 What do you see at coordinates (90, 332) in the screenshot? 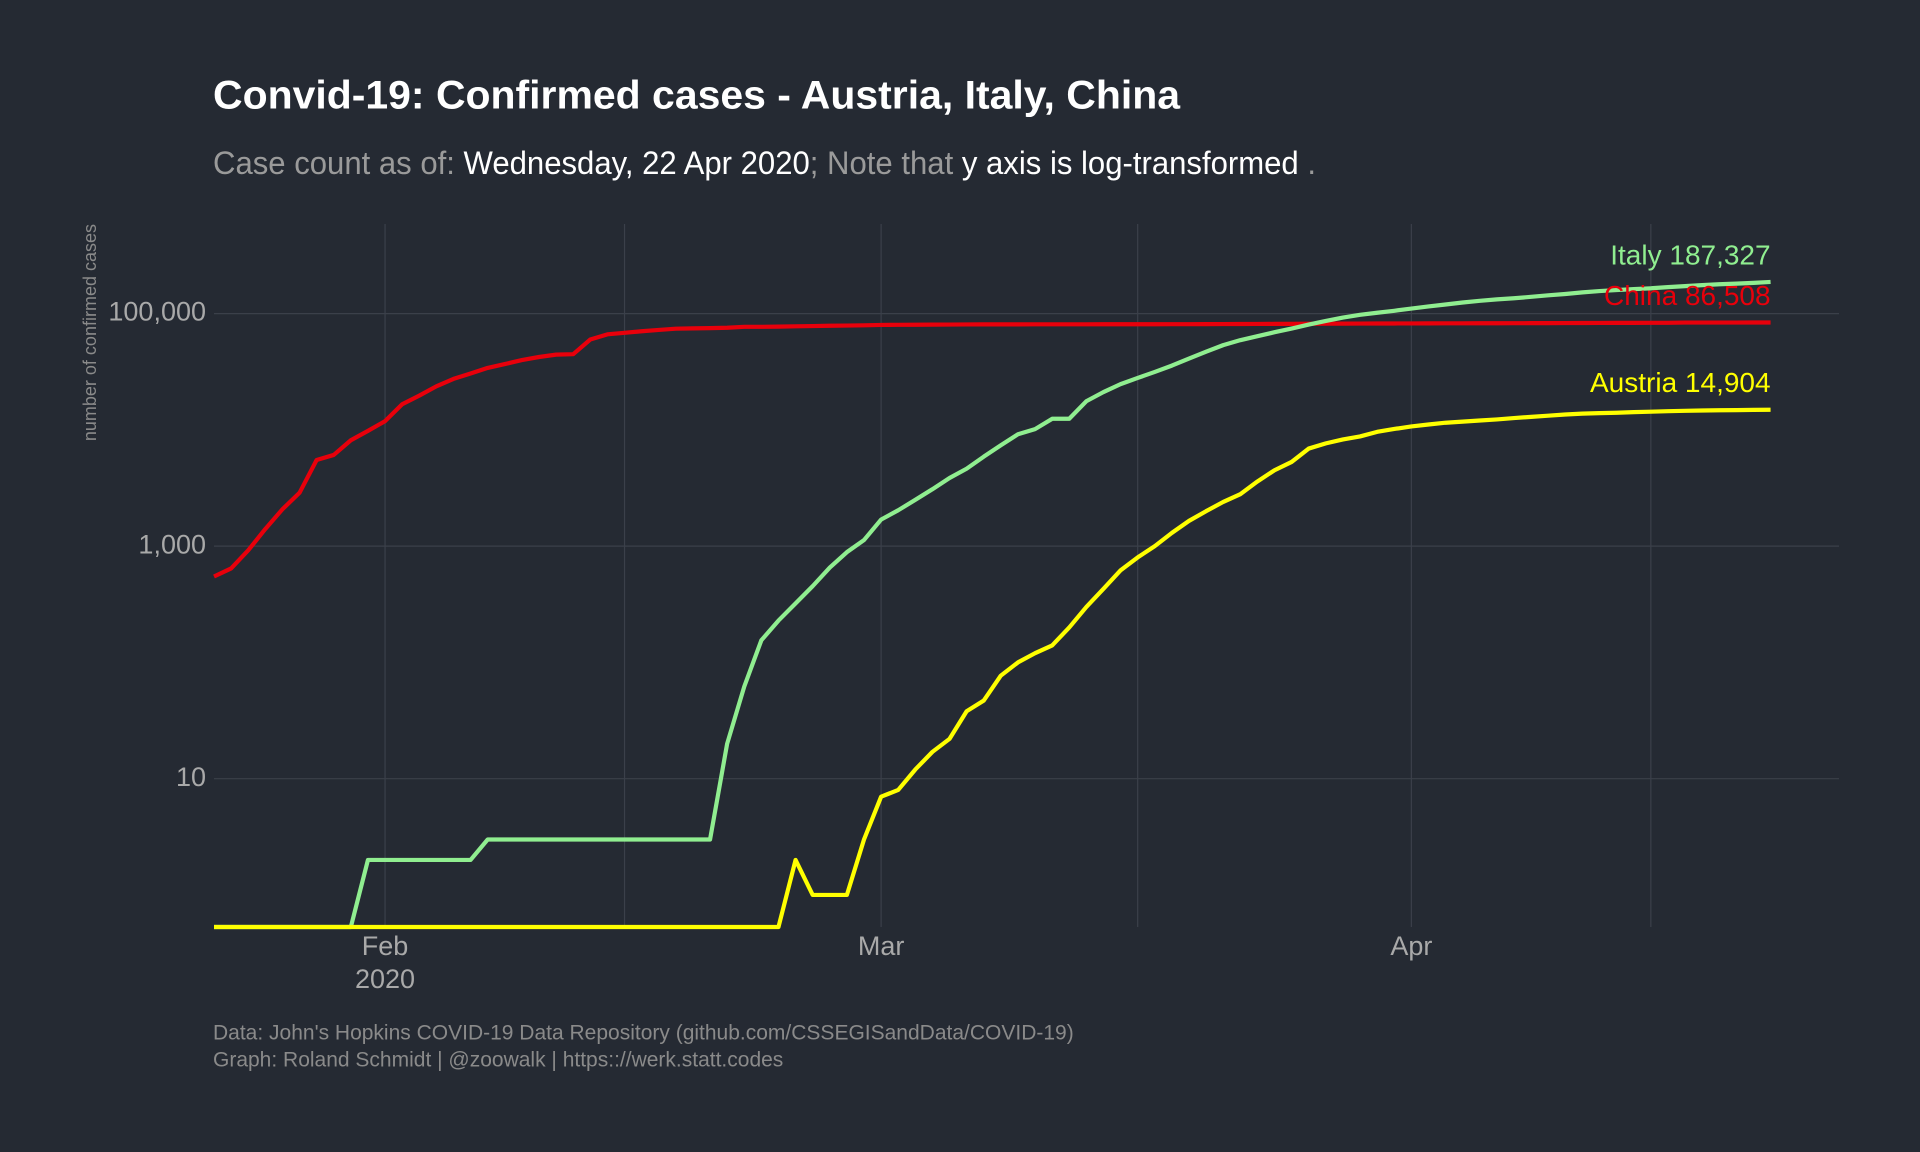
I see `y-axis-label: number of confirmed cases` at bounding box center [90, 332].